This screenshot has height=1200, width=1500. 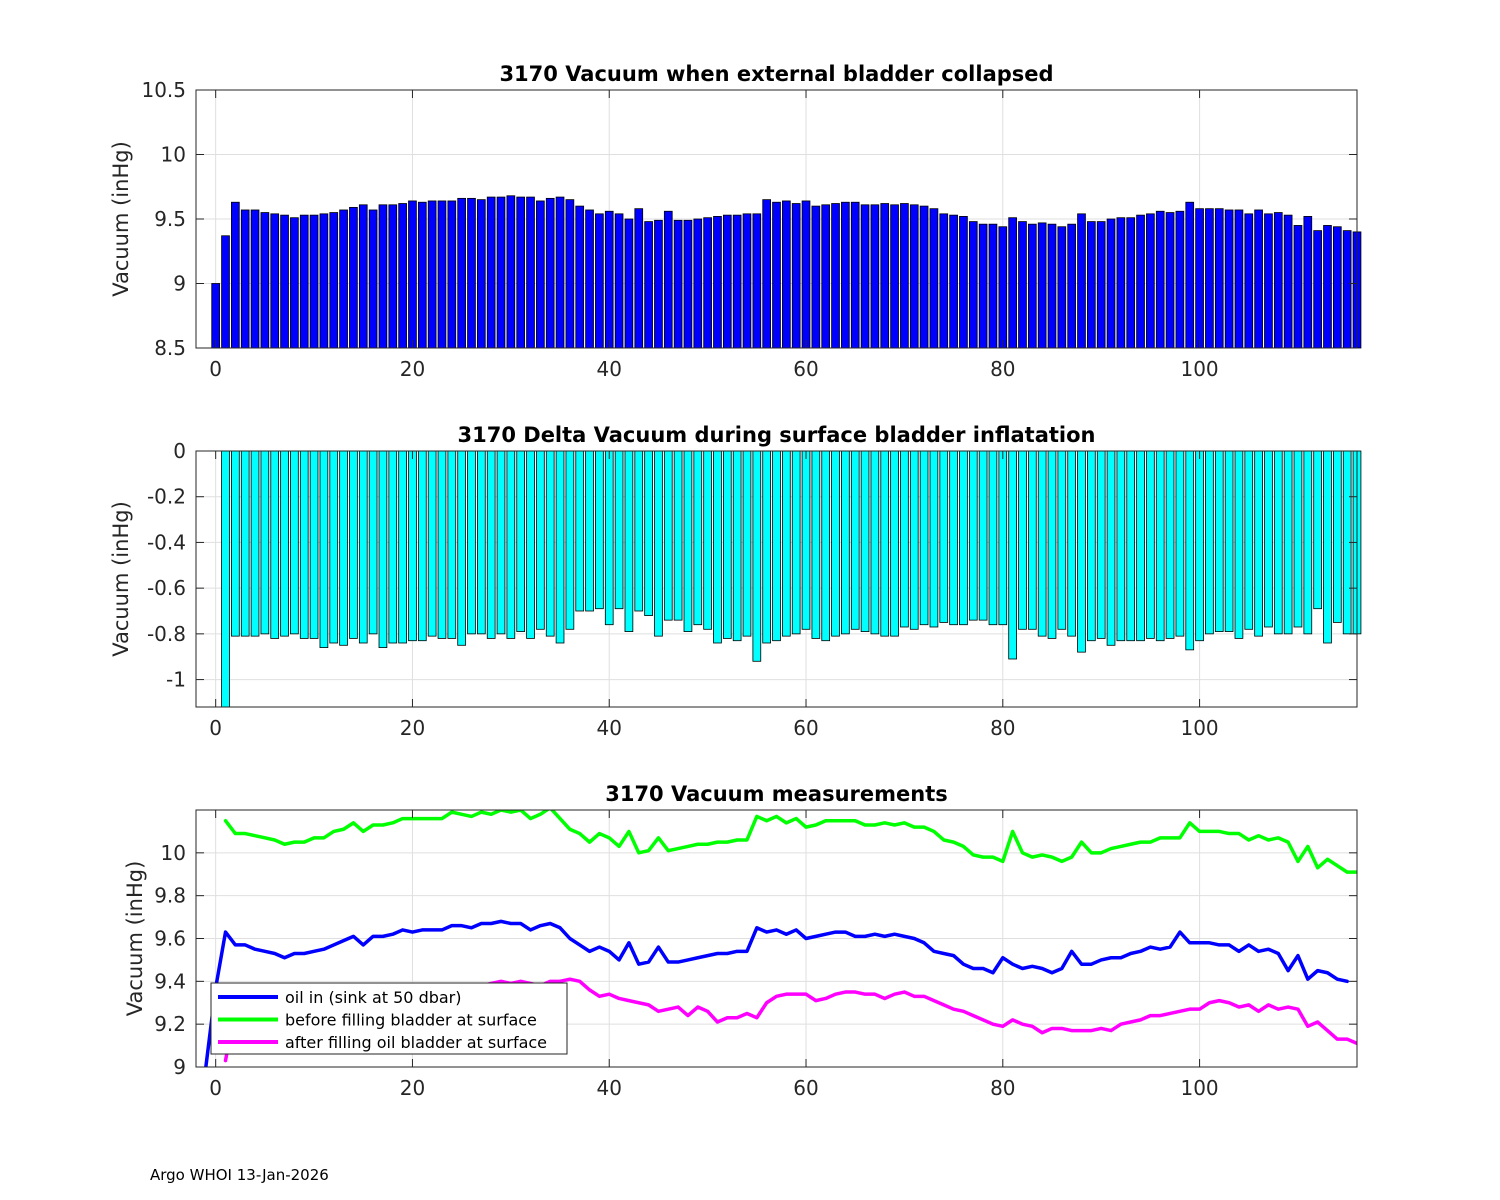 What do you see at coordinates (215, 1088) in the screenshot?
I see `x-tick-label: 0` at bounding box center [215, 1088].